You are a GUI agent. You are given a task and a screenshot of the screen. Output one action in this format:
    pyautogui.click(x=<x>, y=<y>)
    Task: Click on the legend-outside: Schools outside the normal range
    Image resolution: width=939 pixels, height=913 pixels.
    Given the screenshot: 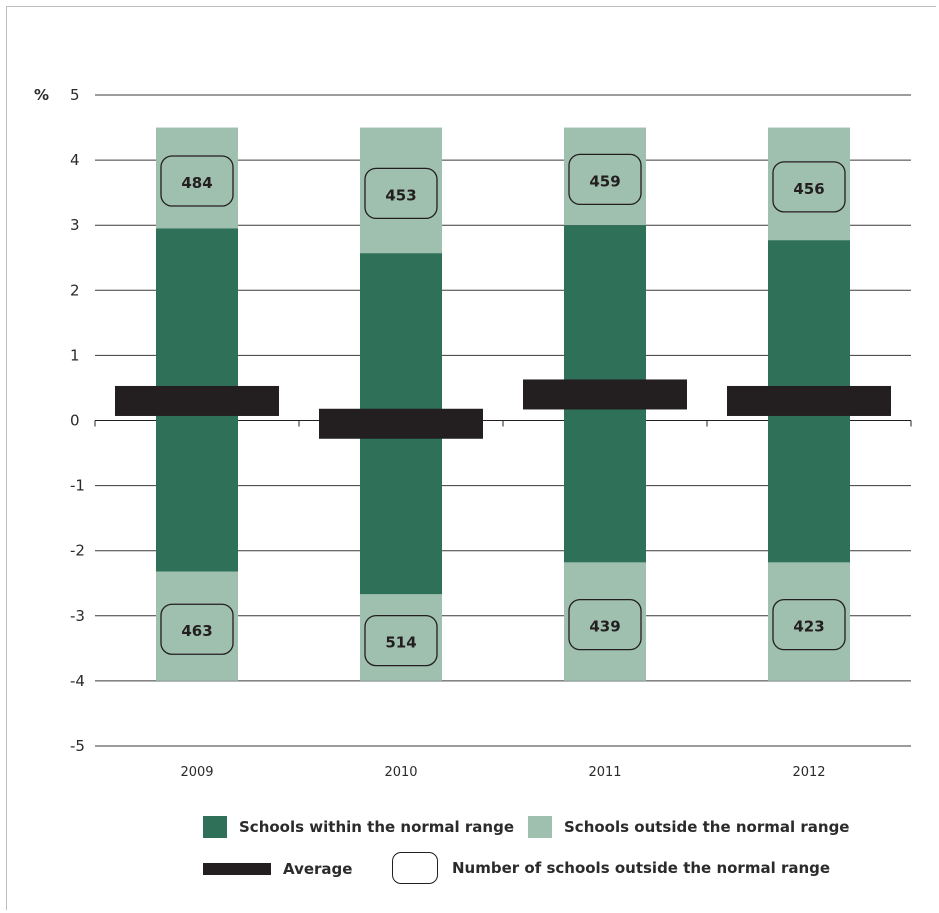 What is the action you would take?
    pyautogui.click(x=688, y=827)
    